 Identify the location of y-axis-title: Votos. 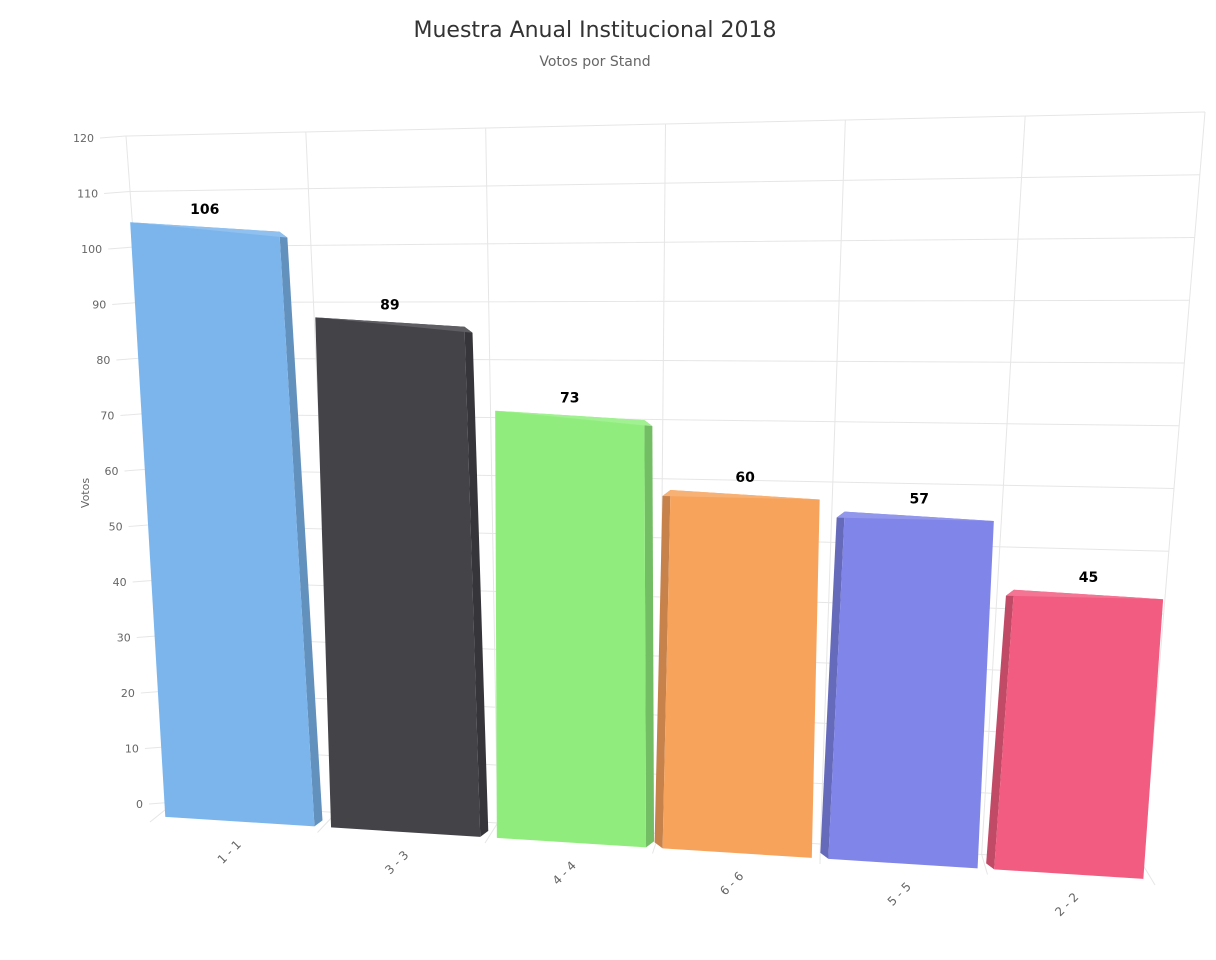
(85, 493).